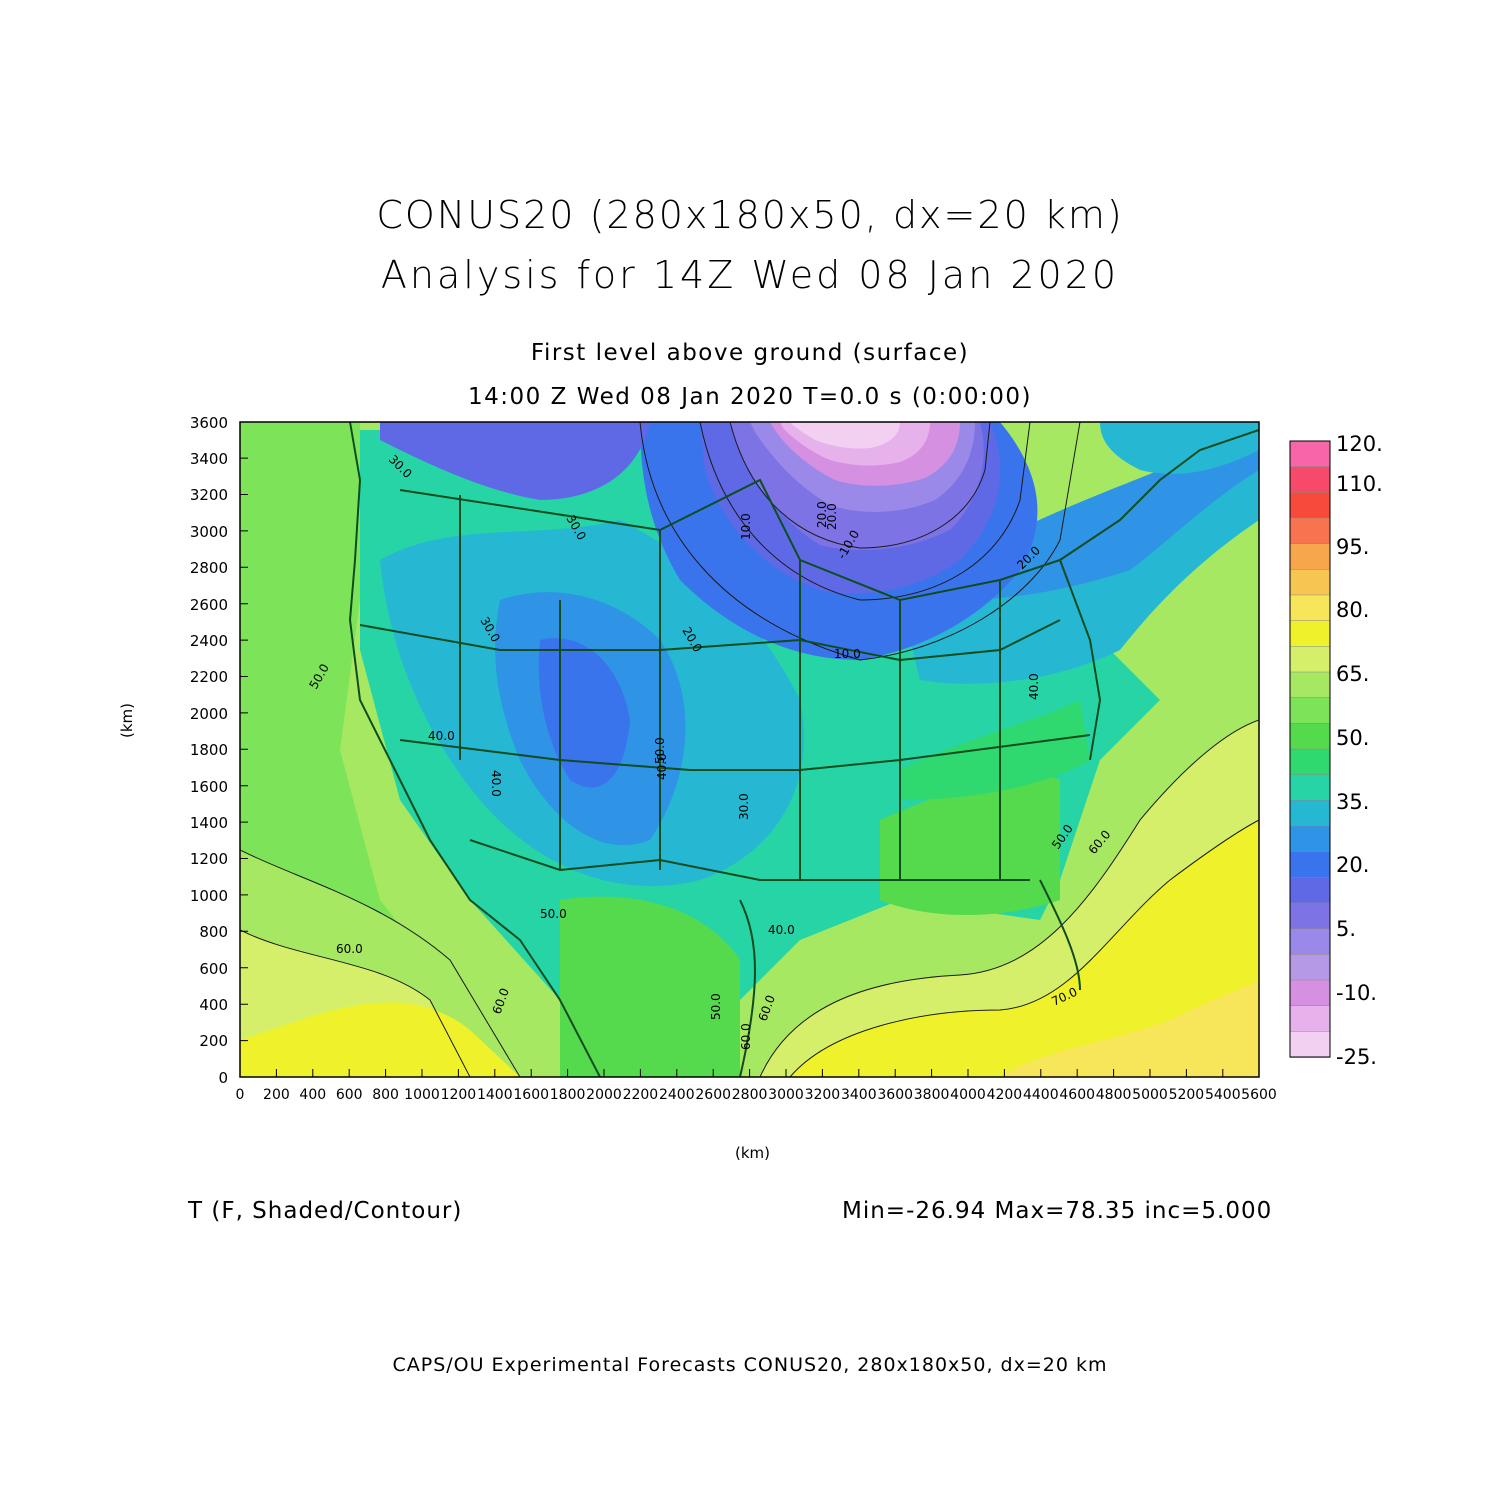  Describe the element at coordinates (1150, 1095) in the screenshot. I see `x-tick-label: 5000` at that location.